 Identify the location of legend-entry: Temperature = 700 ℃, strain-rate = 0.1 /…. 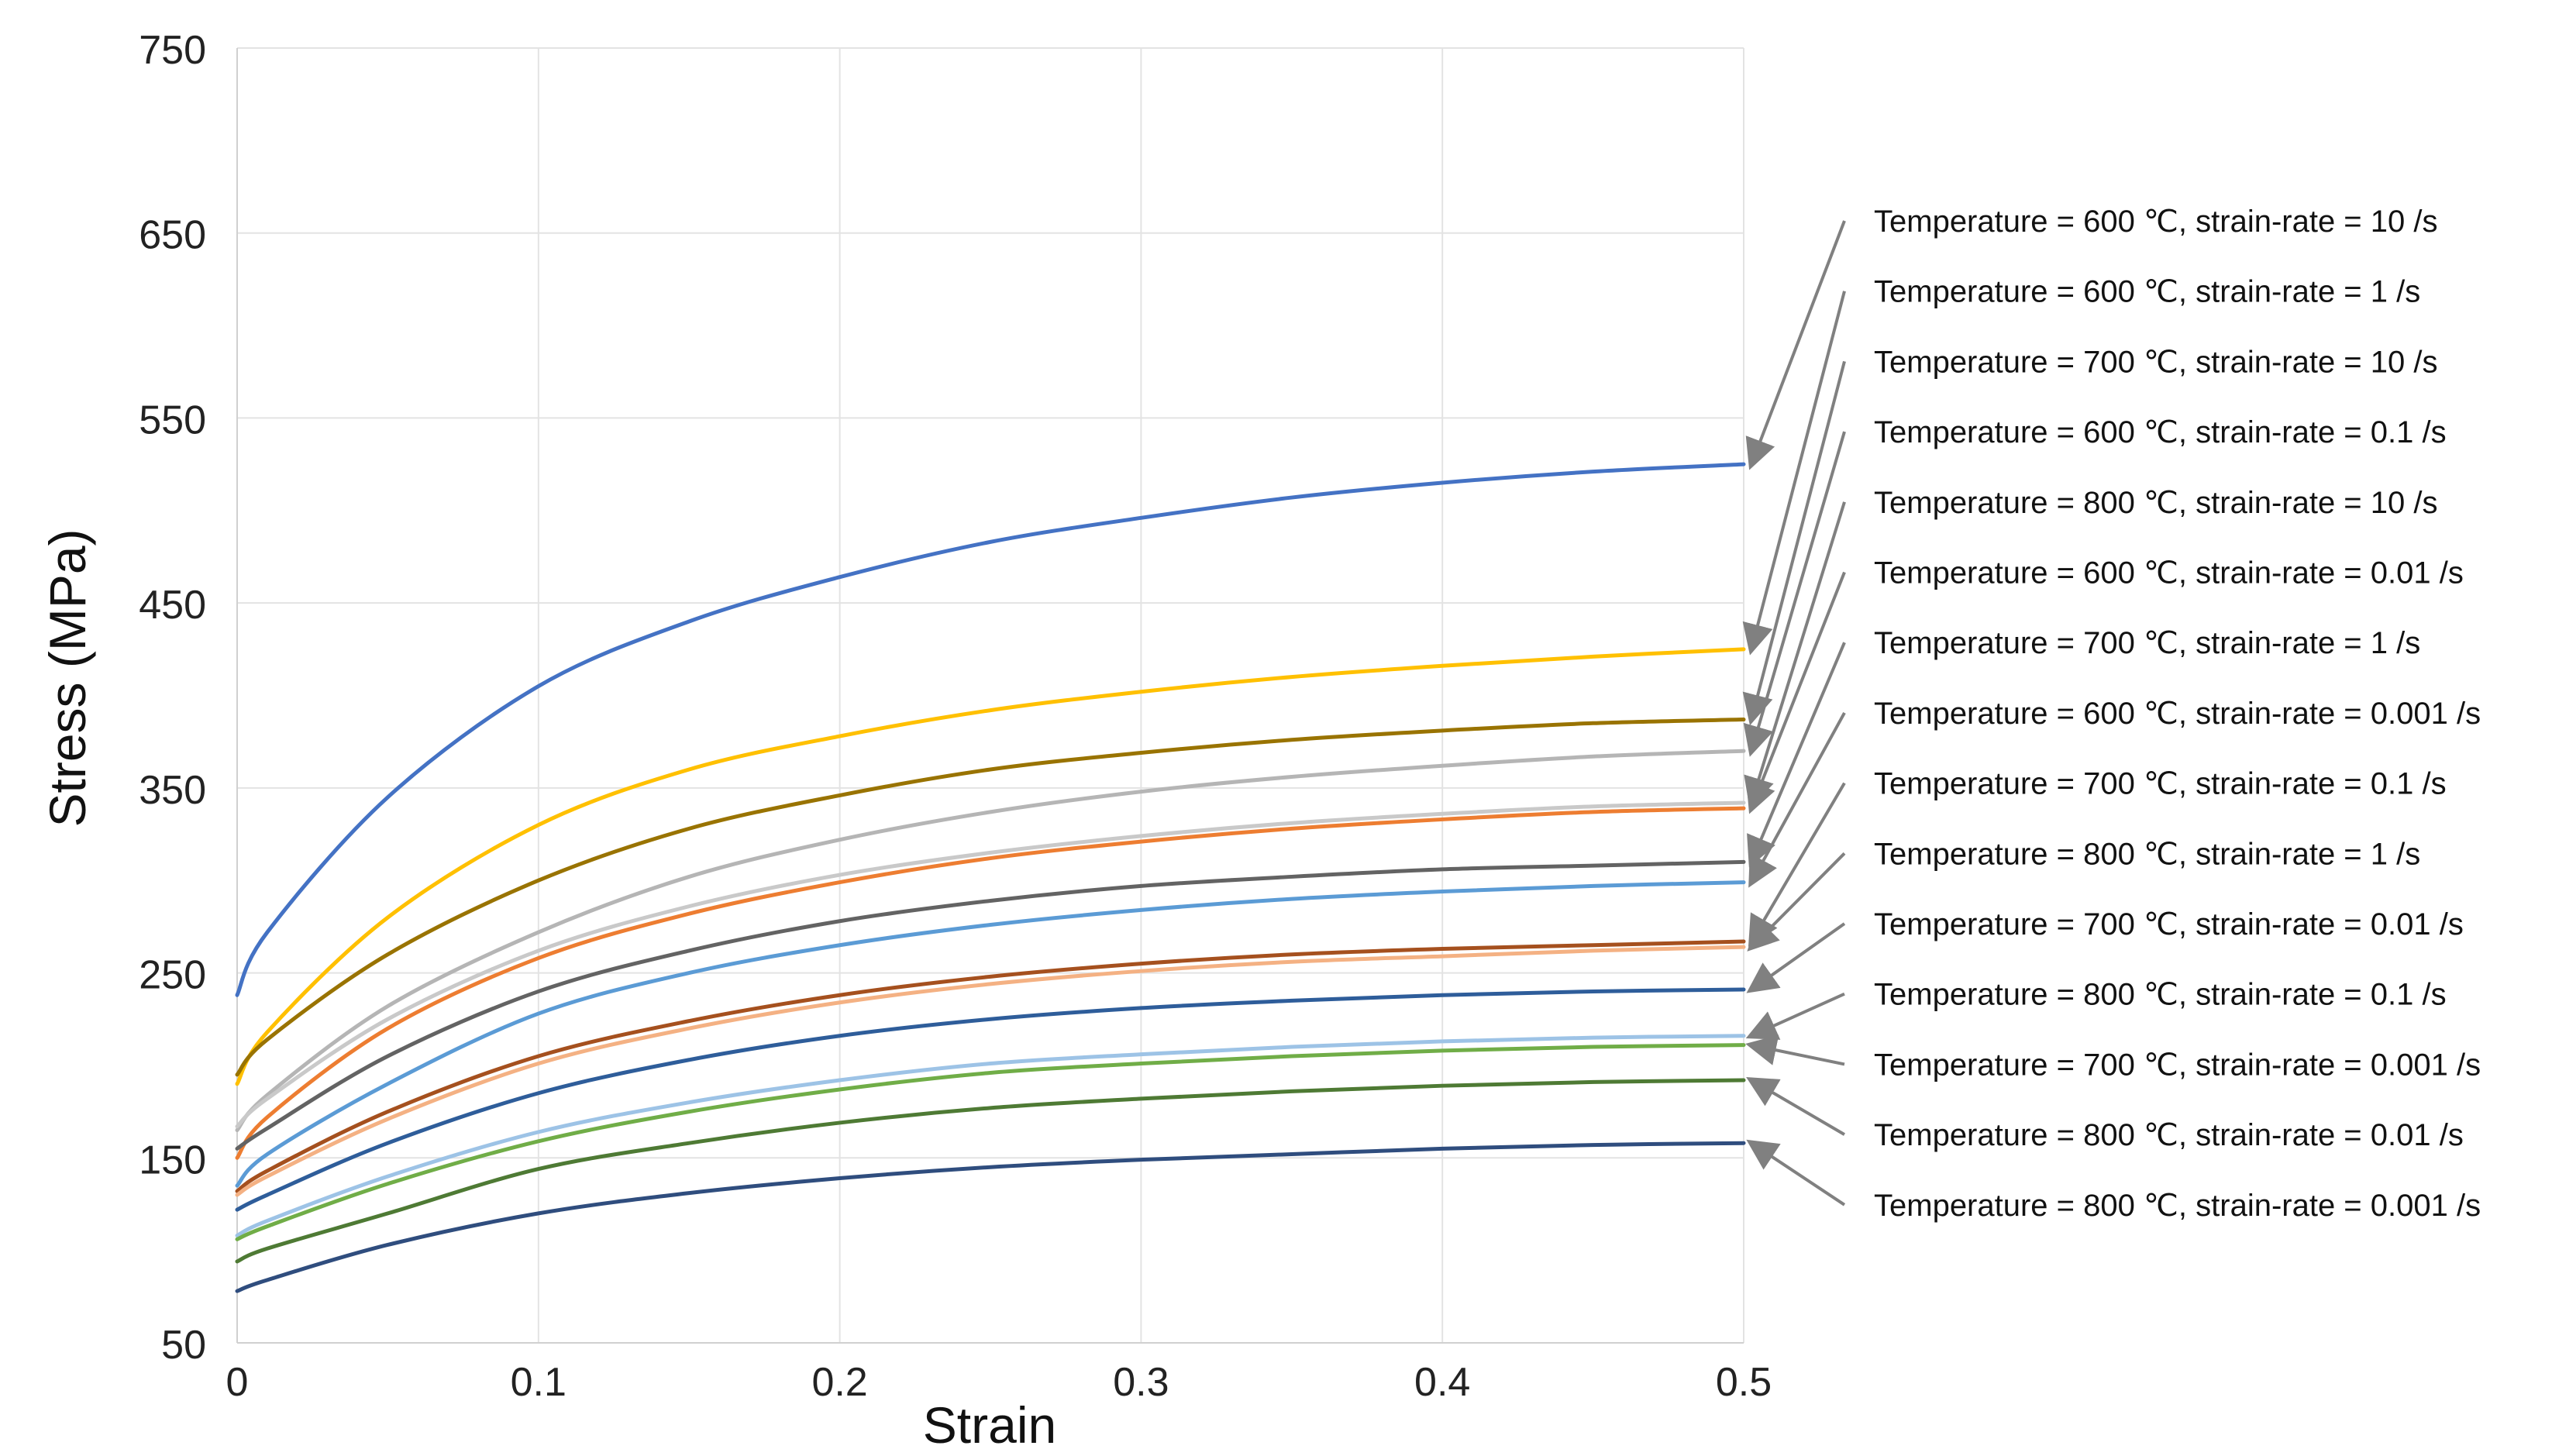
(2160, 784).